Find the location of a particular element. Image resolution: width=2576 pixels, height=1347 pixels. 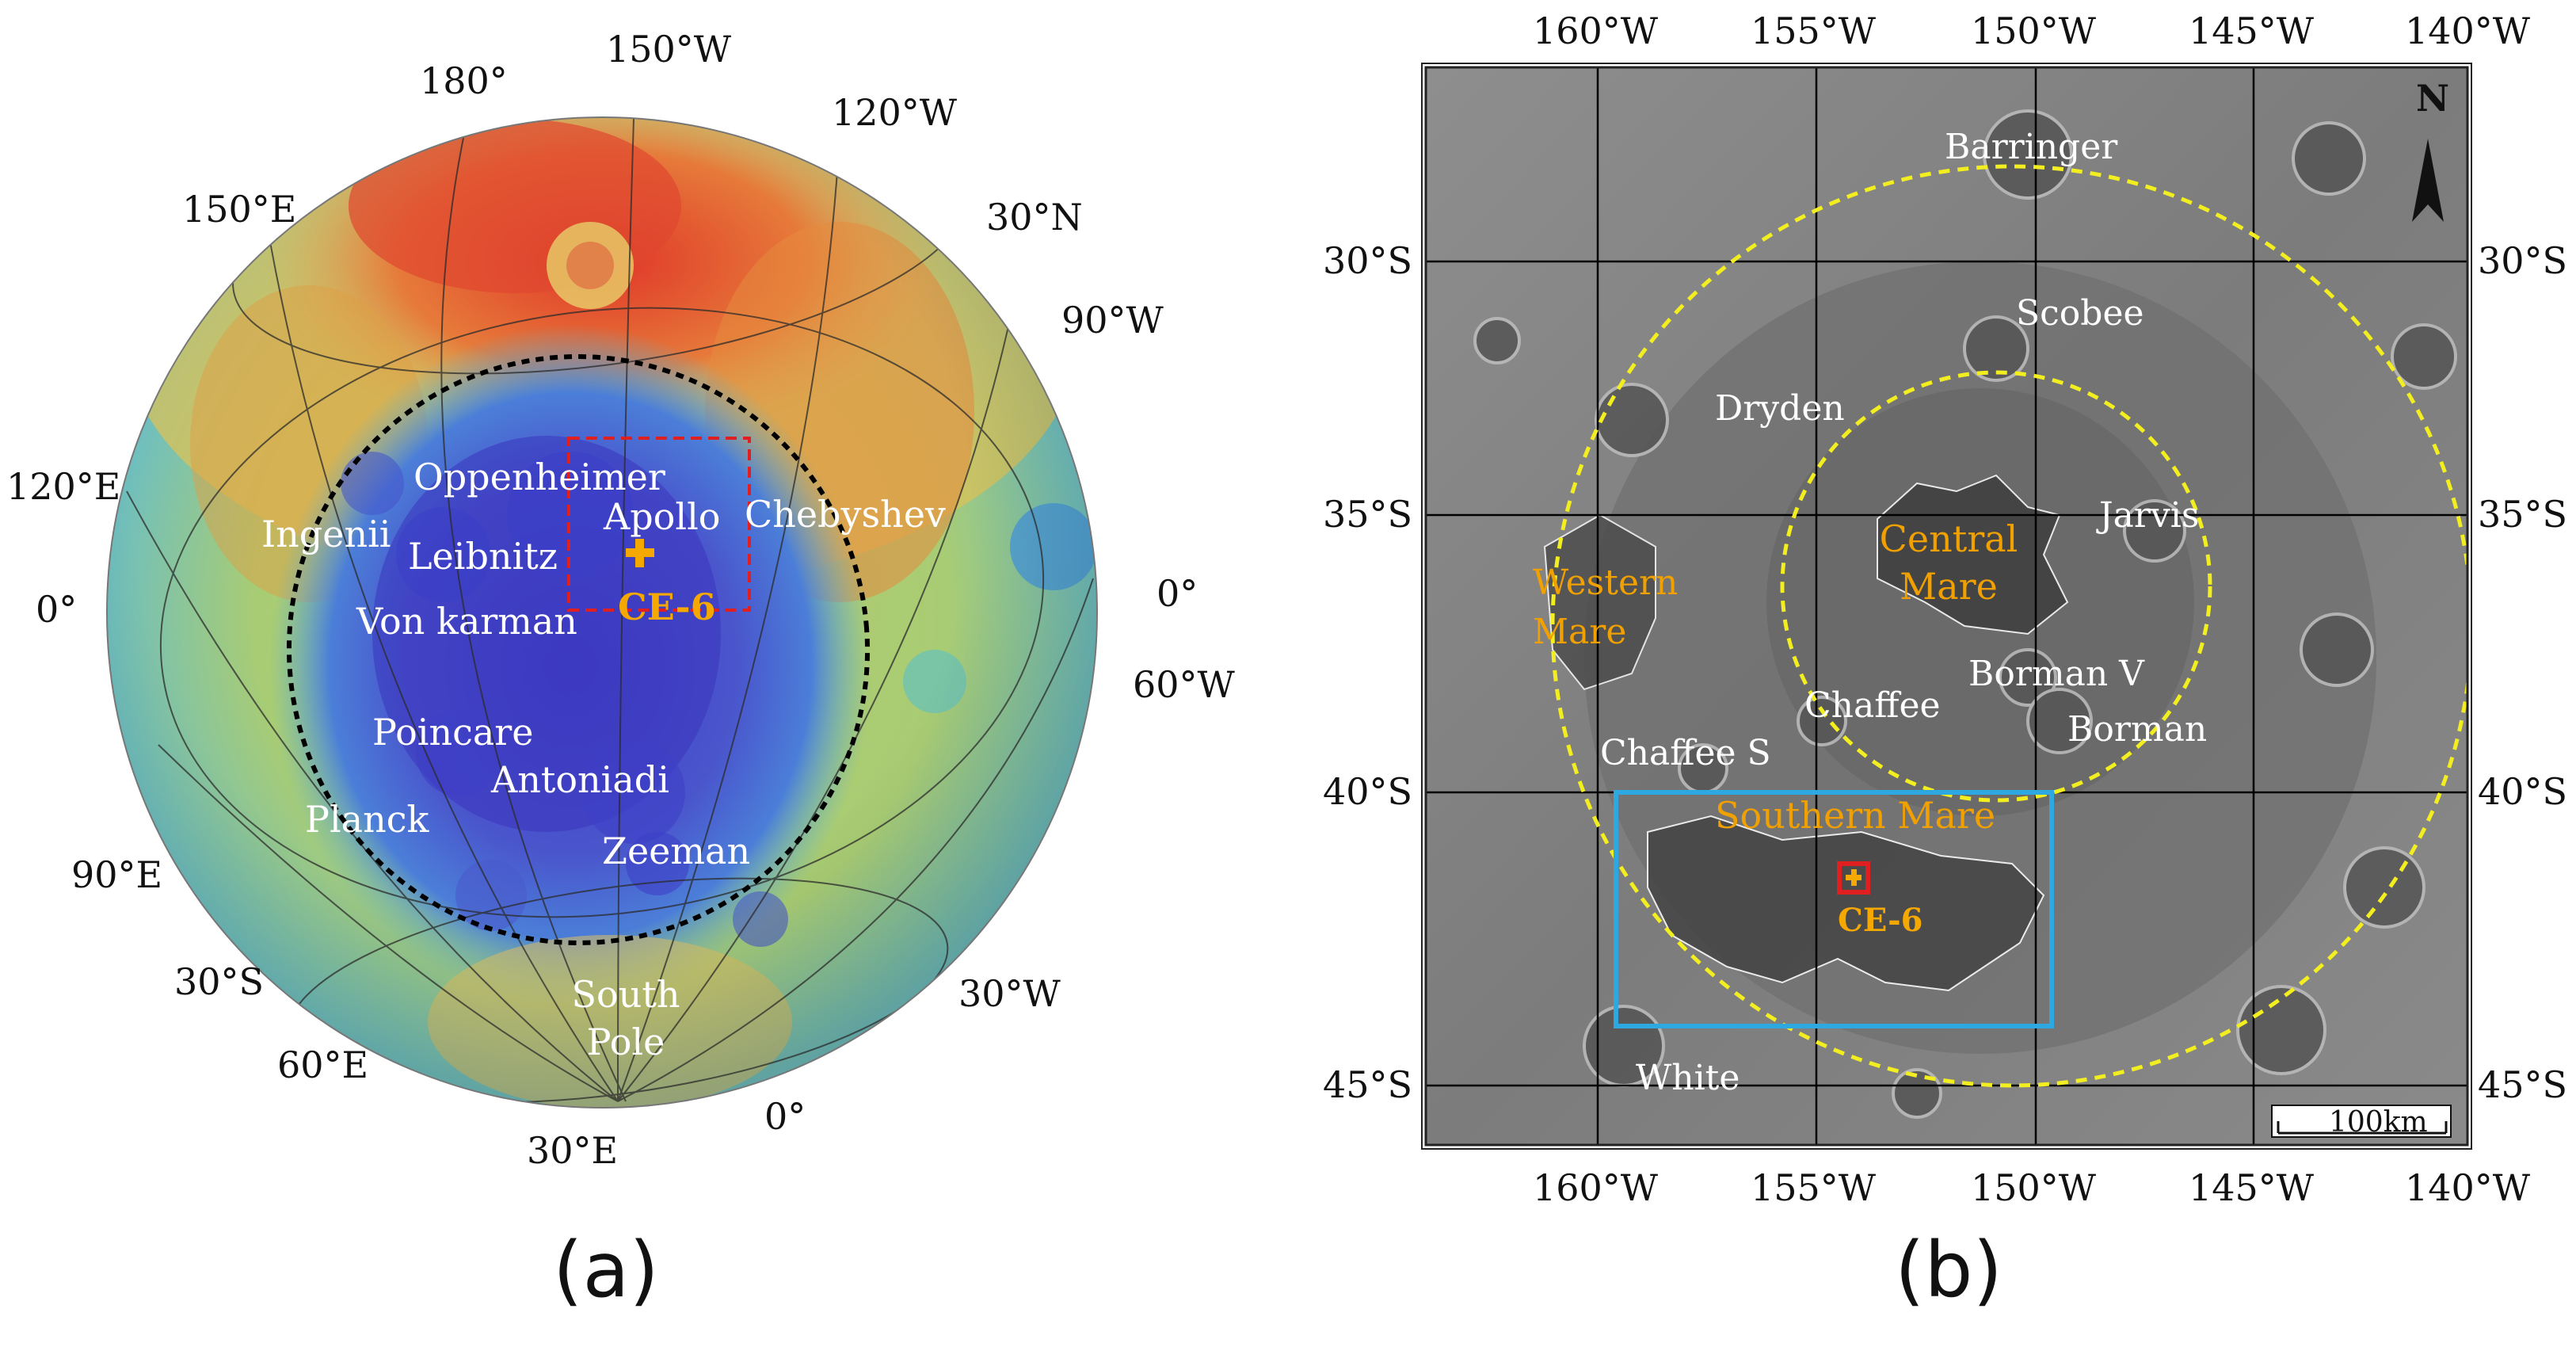

top-label-155w: 155°W is located at coordinates (1814, 31).